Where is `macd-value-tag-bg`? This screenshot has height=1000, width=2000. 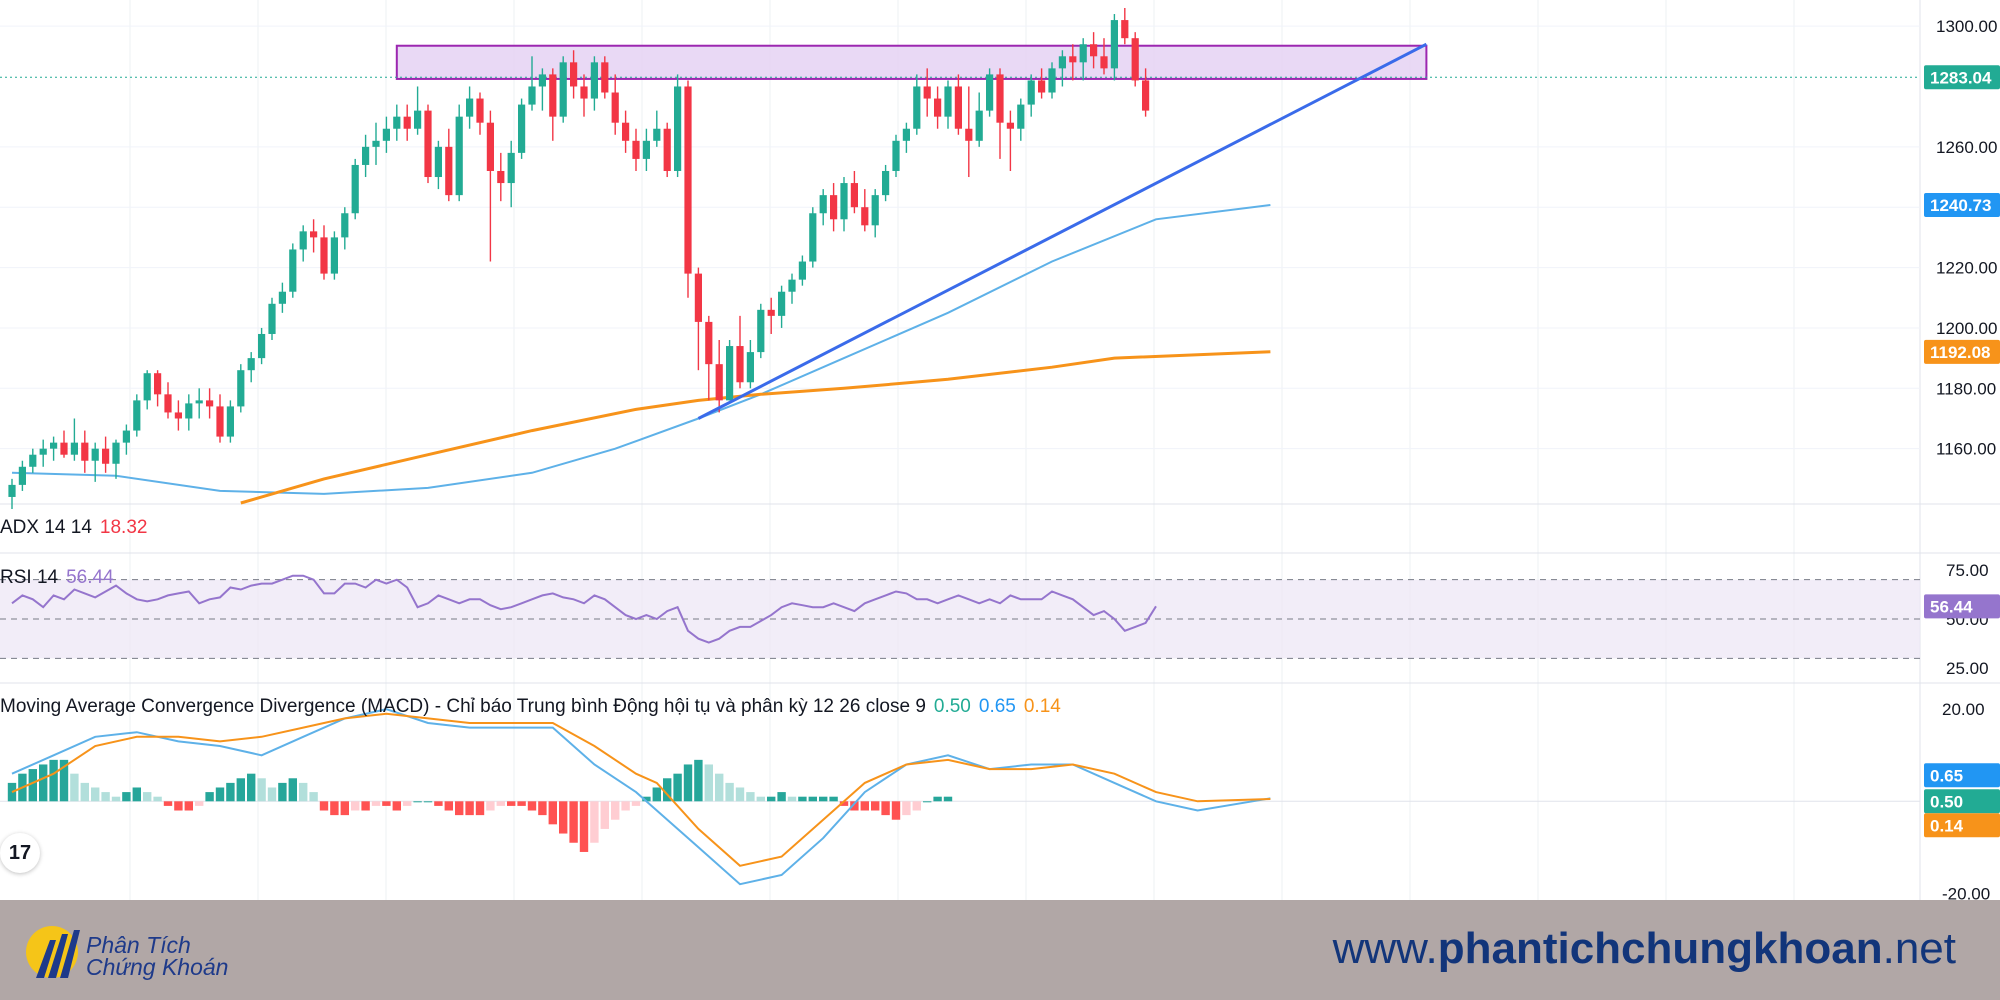
macd-value-tag-bg is located at coordinates (1962, 801).